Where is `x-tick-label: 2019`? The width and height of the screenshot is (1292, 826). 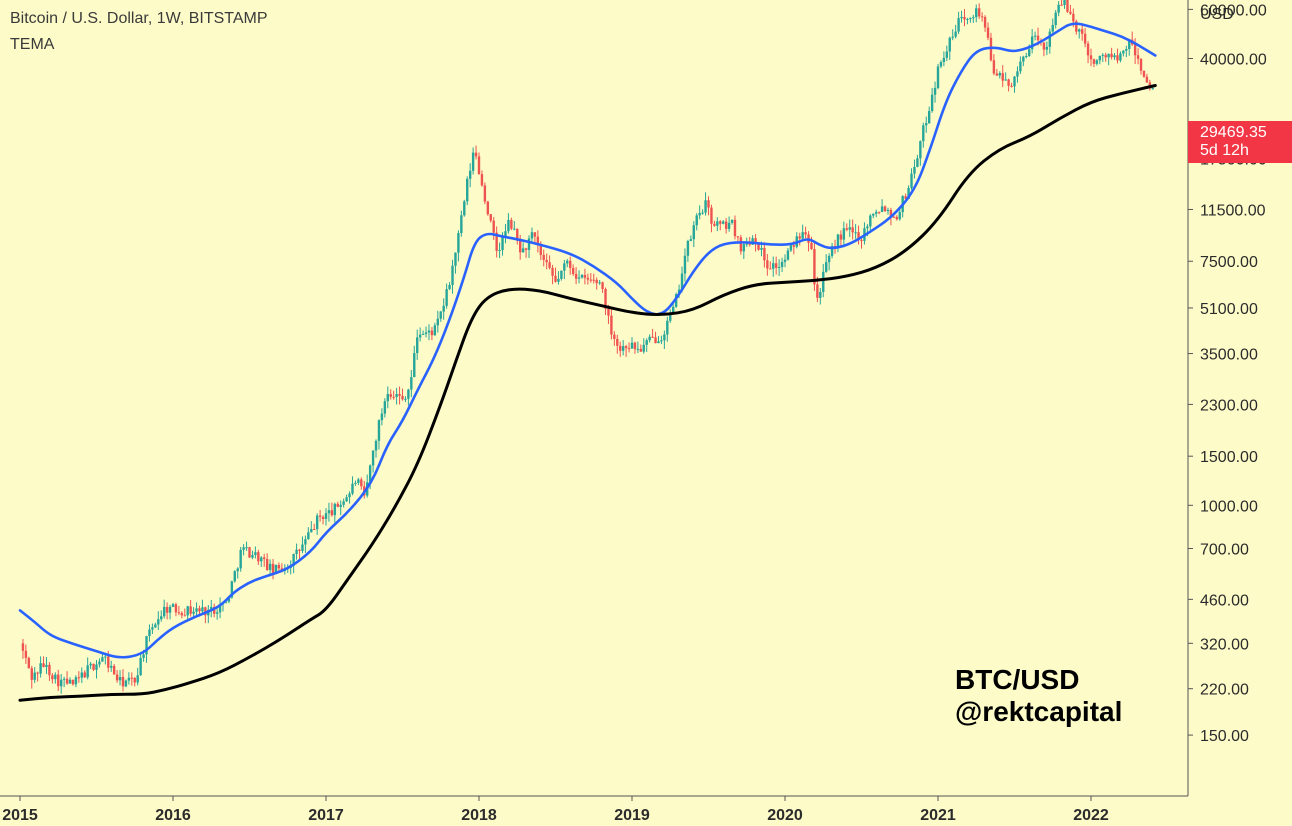 x-tick-label: 2019 is located at coordinates (632, 815).